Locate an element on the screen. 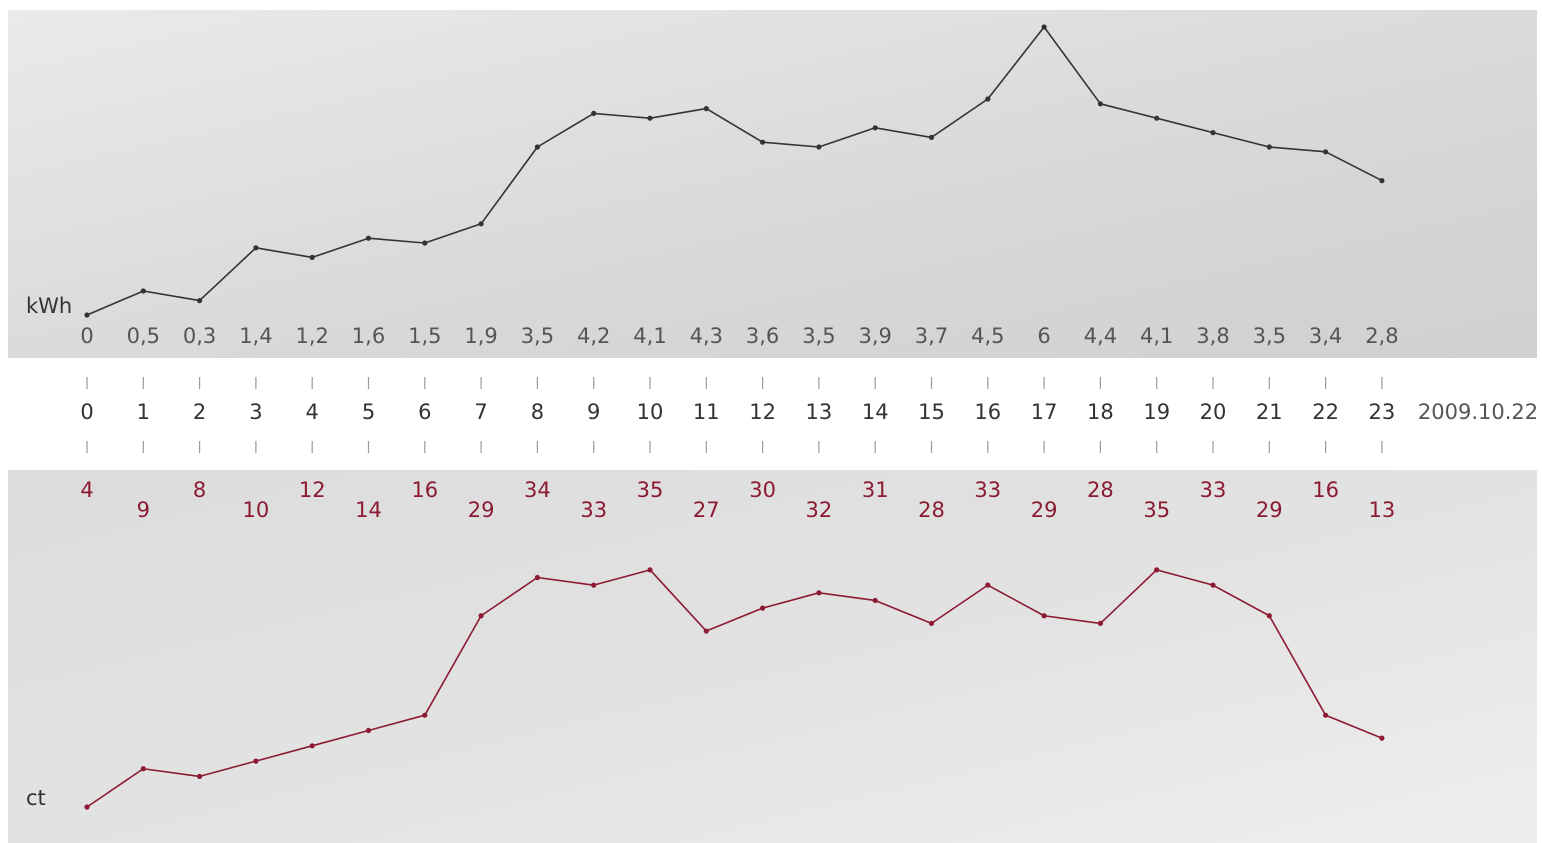  hour-tick-label: 15 is located at coordinates (931, 412).